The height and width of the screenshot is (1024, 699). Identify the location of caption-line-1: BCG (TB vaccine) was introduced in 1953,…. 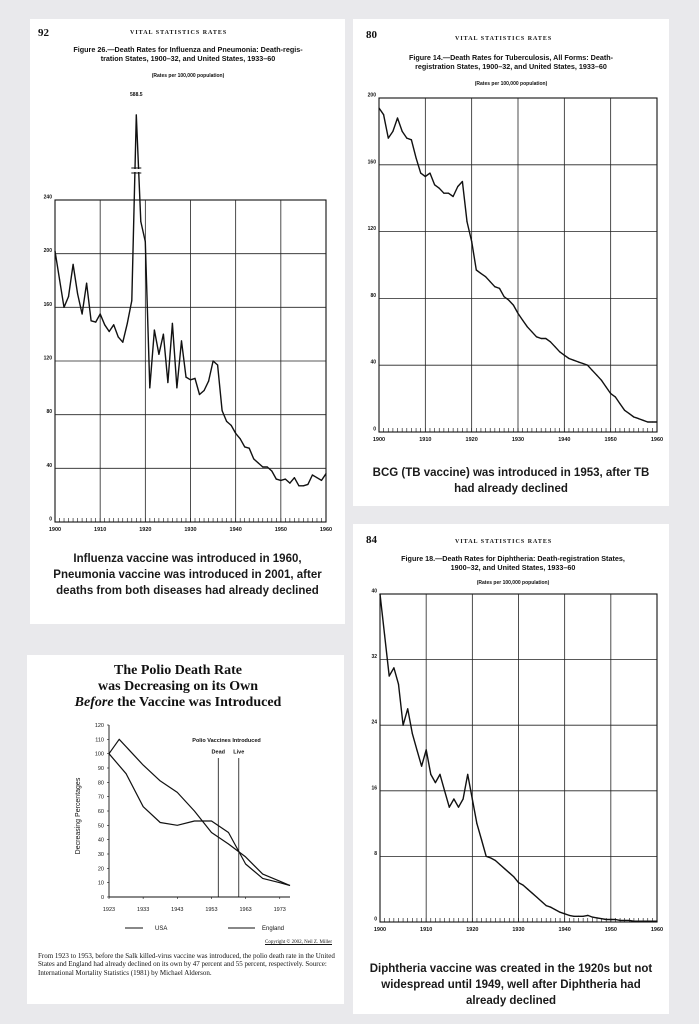
(511, 473).